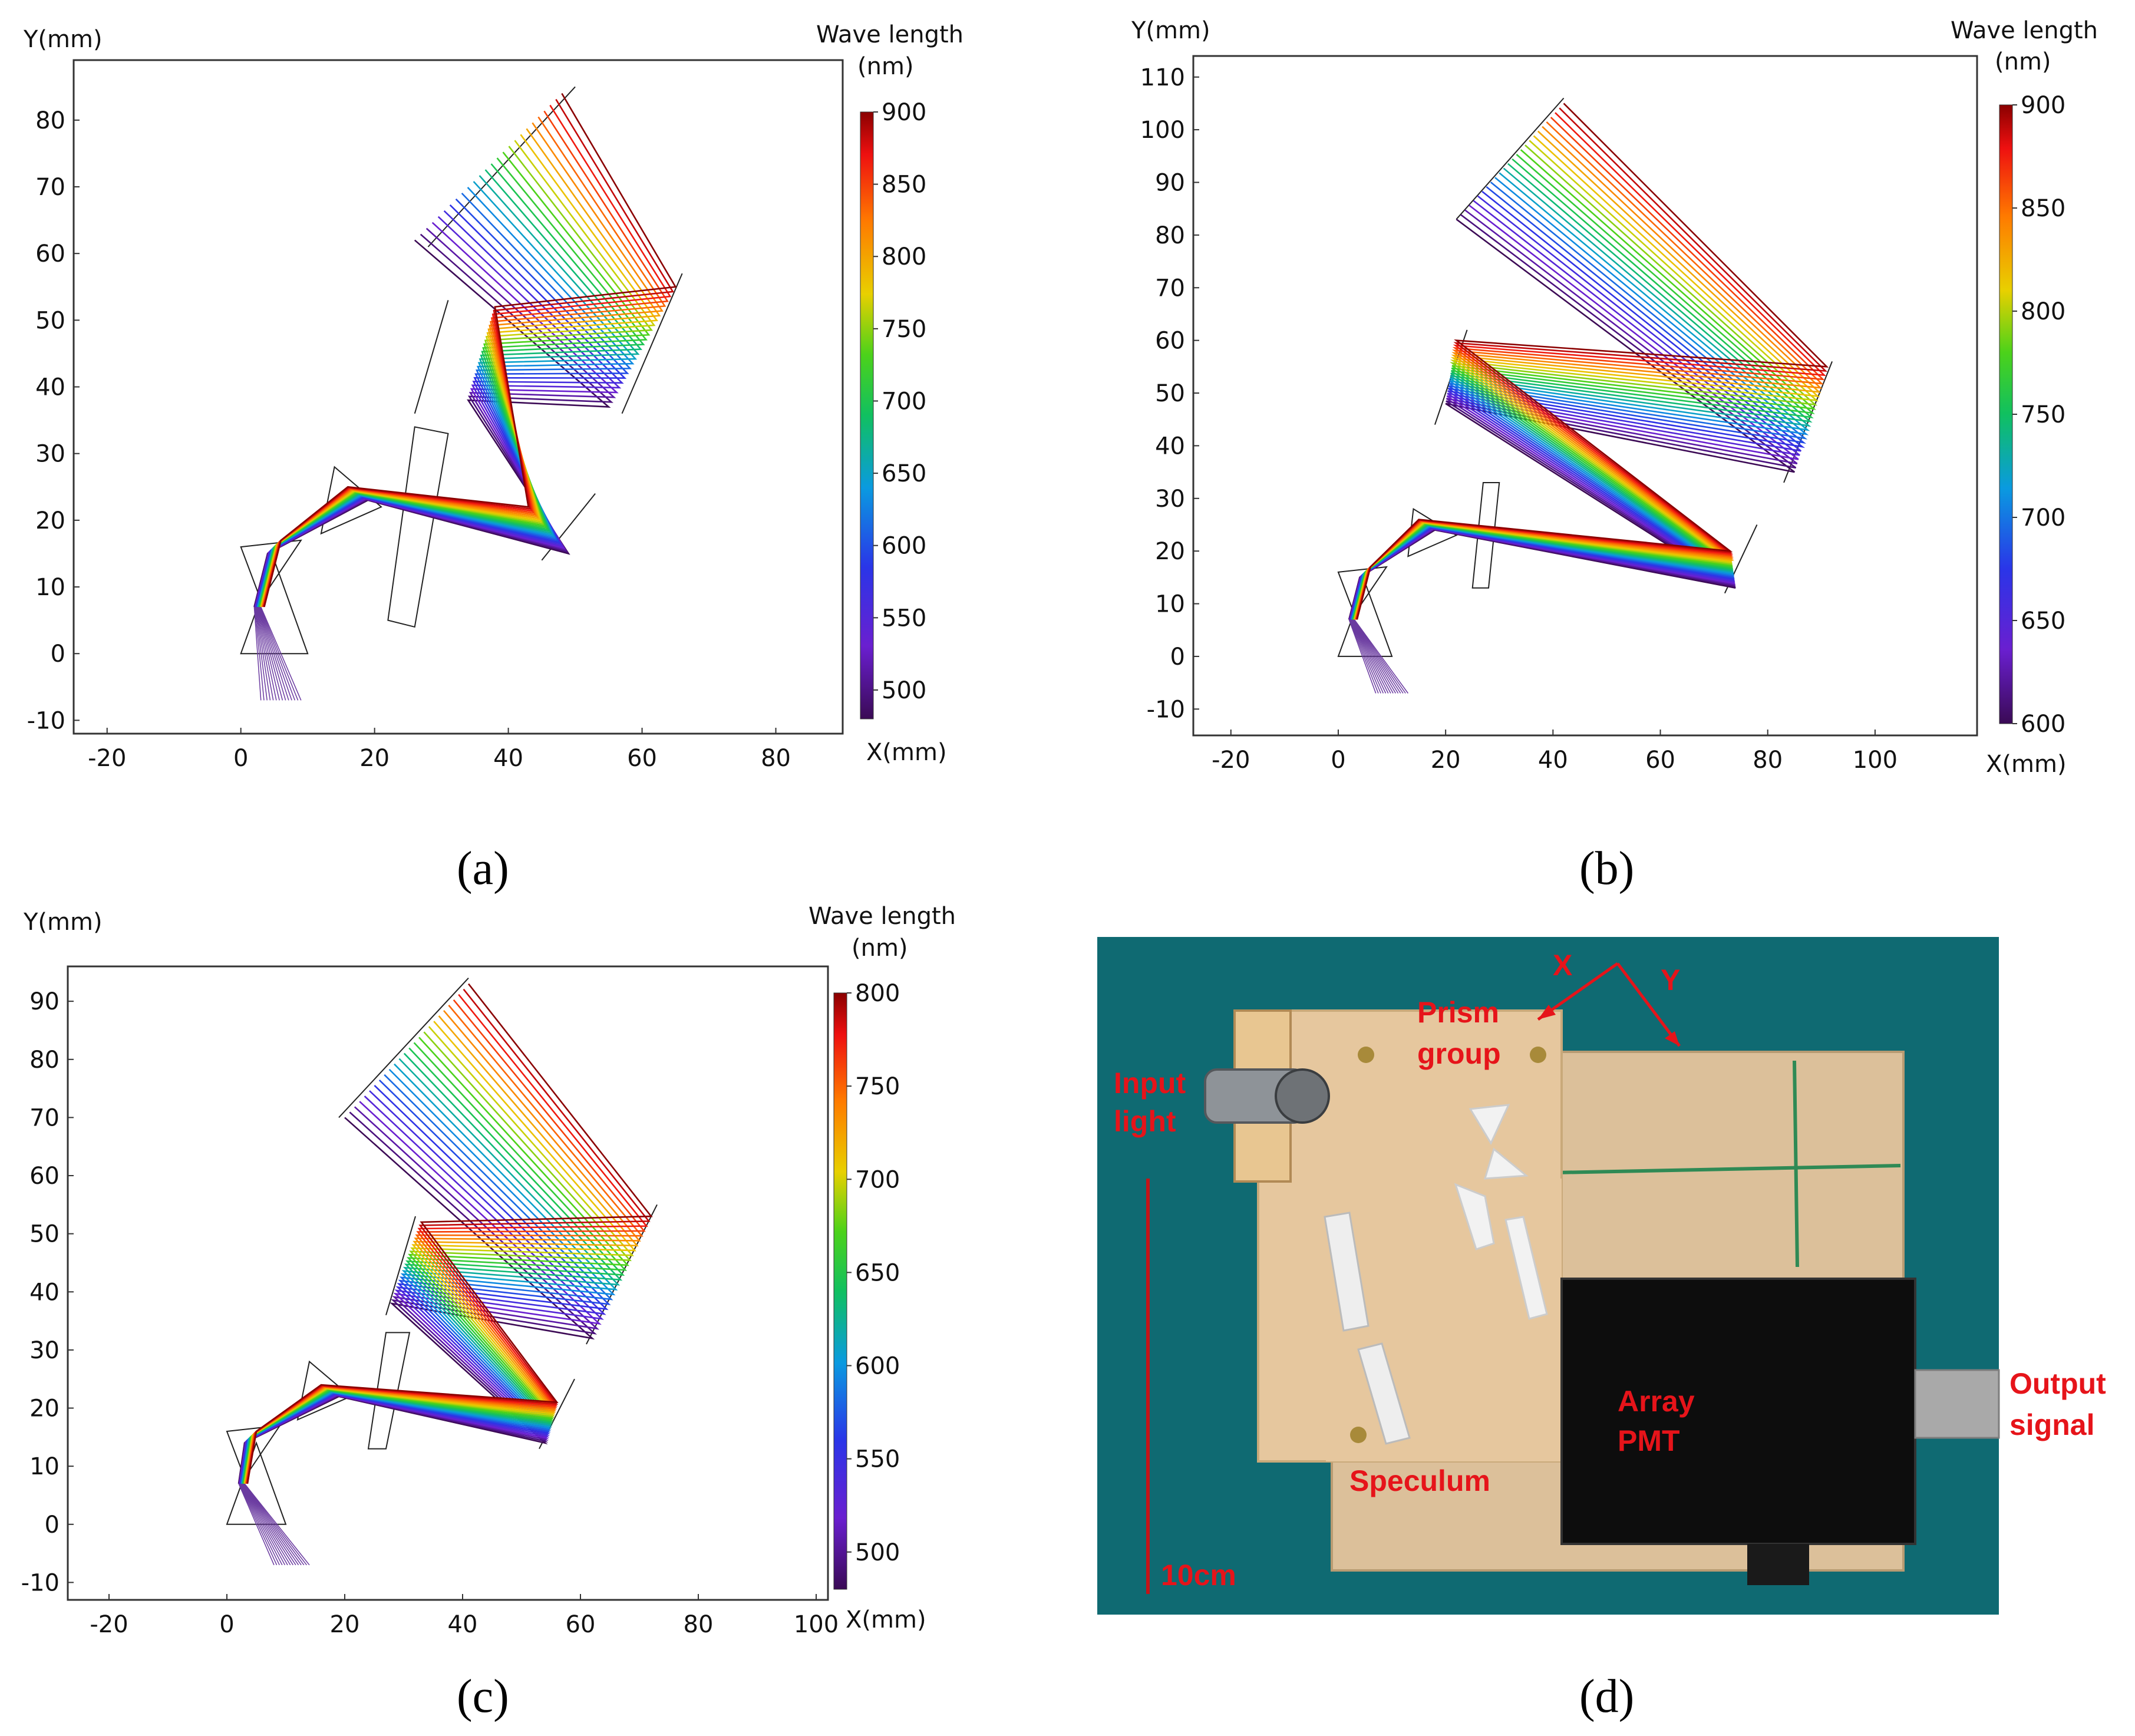  I want to click on colorbar-title-line1: Wave length, so click(2024, 30).